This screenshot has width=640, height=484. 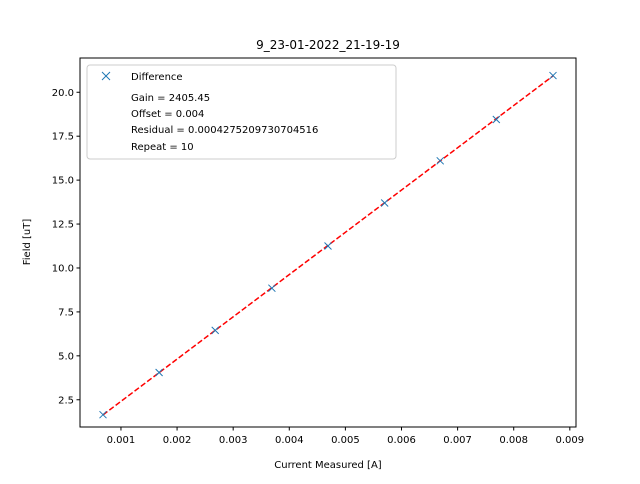 I want to click on legend-box, so click(x=241, y=112).